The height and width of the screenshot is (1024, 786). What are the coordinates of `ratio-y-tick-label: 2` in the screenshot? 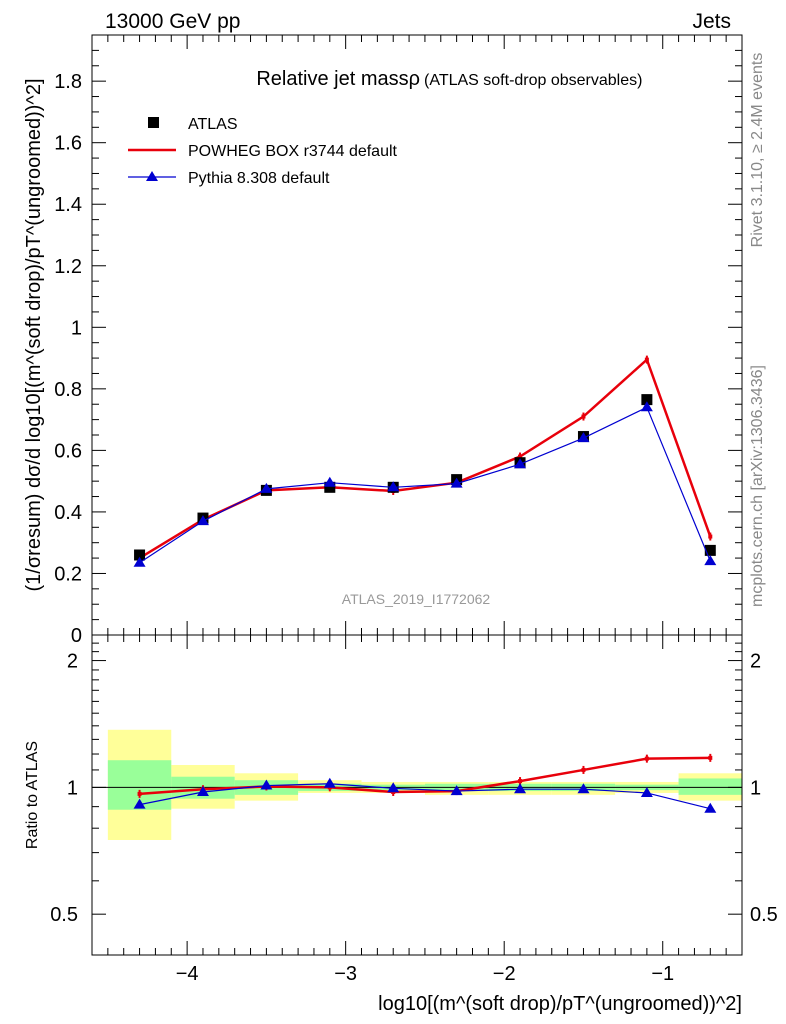 It's located at (72, 662).